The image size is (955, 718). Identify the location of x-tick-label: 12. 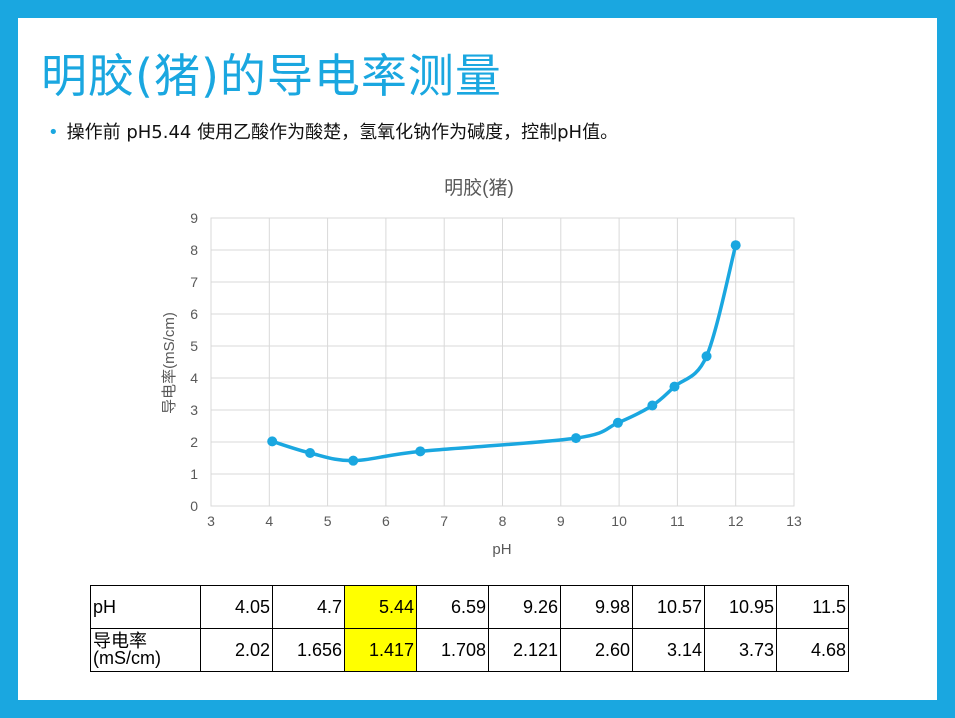
(736, 521).